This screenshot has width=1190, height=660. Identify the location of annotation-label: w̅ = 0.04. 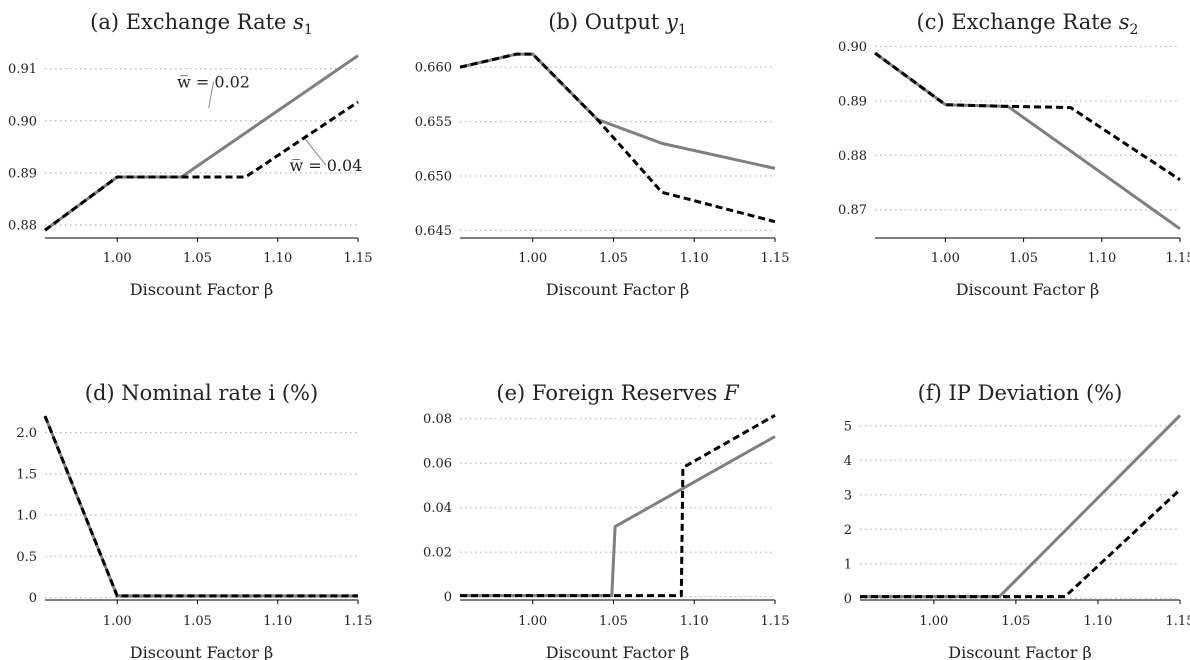
(325, 165).